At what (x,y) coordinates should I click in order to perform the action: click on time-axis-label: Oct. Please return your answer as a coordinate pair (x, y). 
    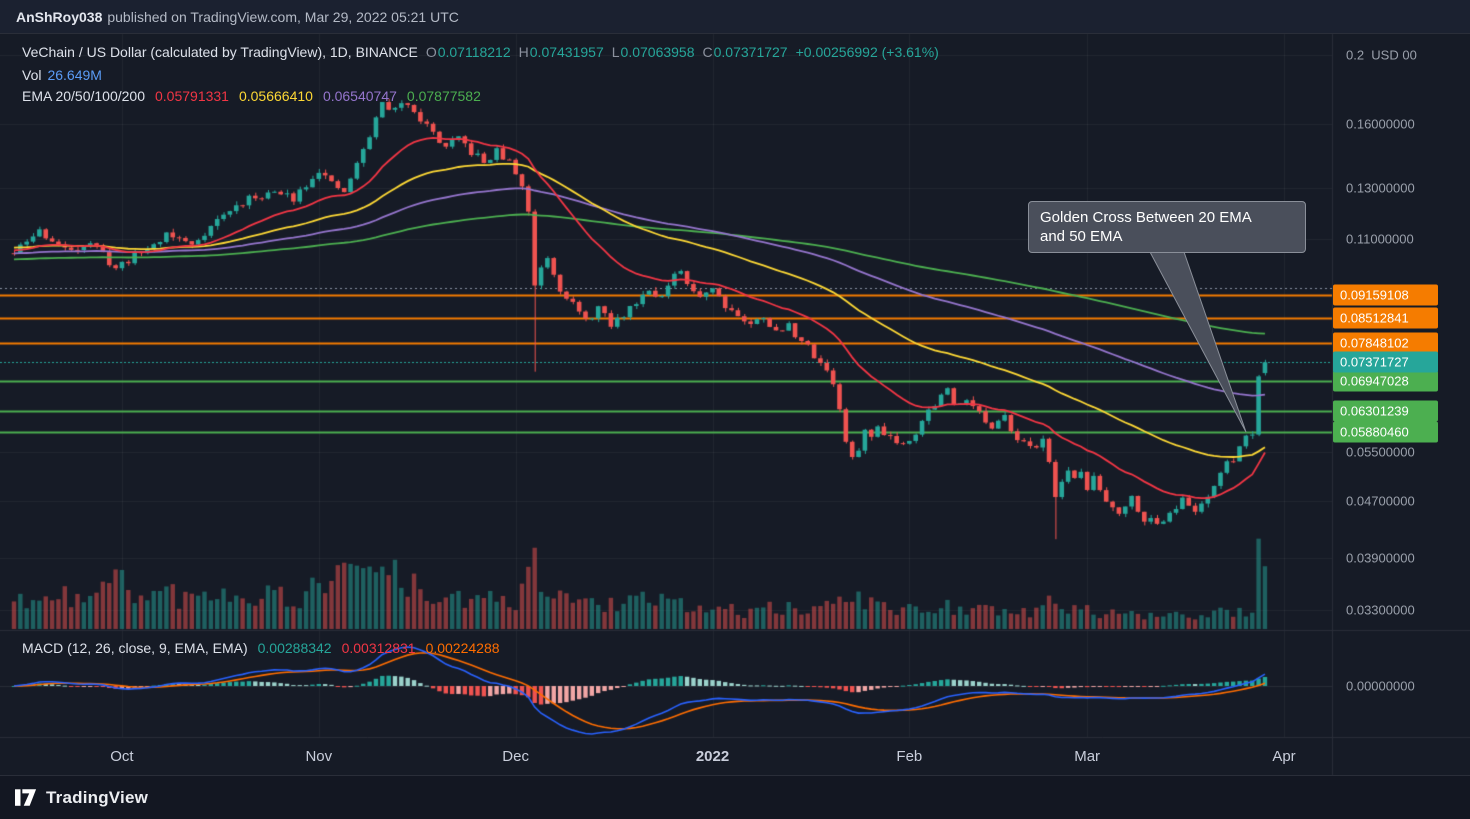
    Looking at the image, I should click on (122, 756).